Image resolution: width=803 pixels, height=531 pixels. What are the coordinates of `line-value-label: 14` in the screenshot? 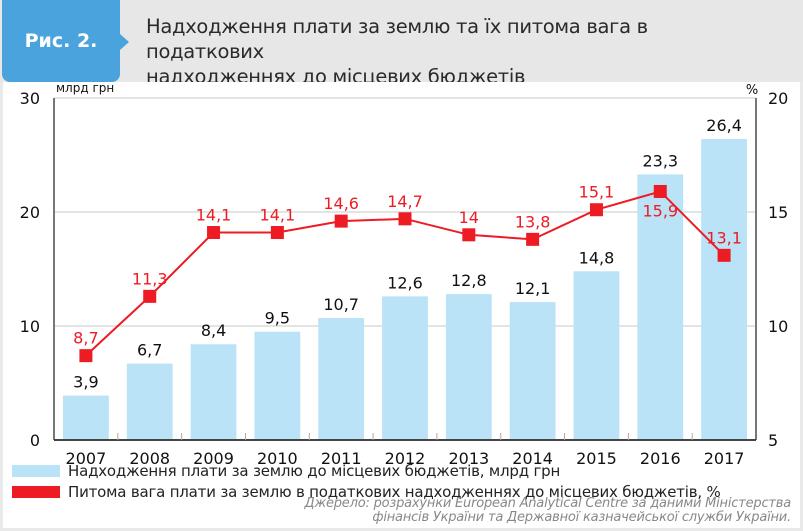 It's located at (469, 217).